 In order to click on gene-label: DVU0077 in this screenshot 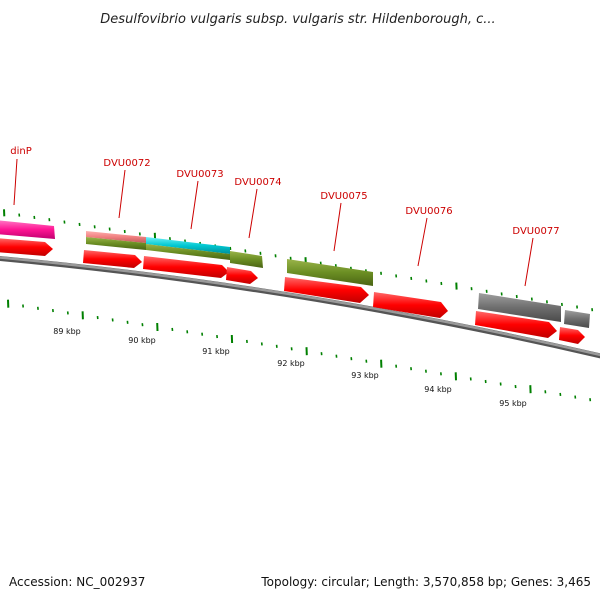, I will do `click(535, 231)`.